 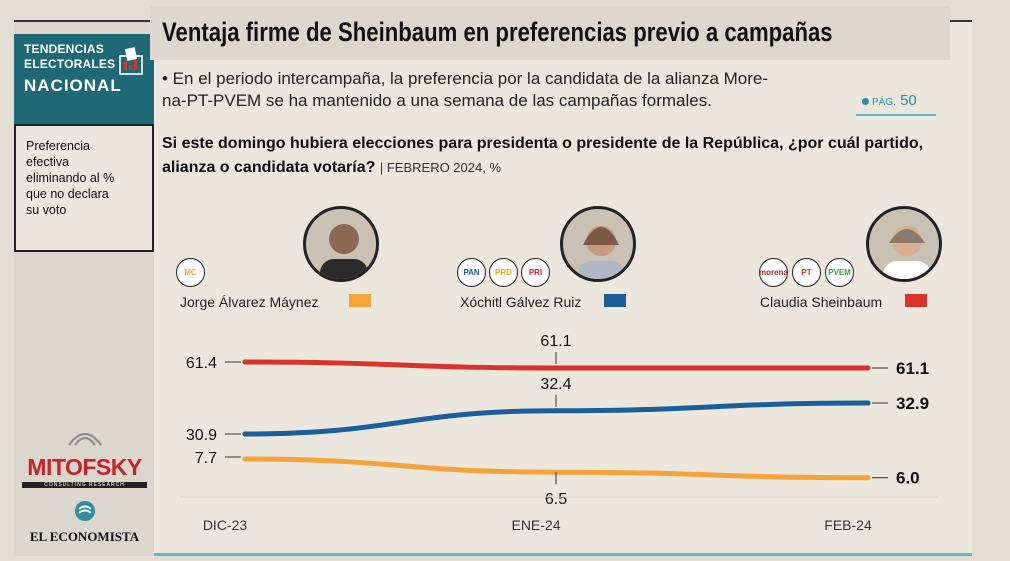 I want to click on economista-name: EL ECONOMISTA, so click(x=84, y=536).